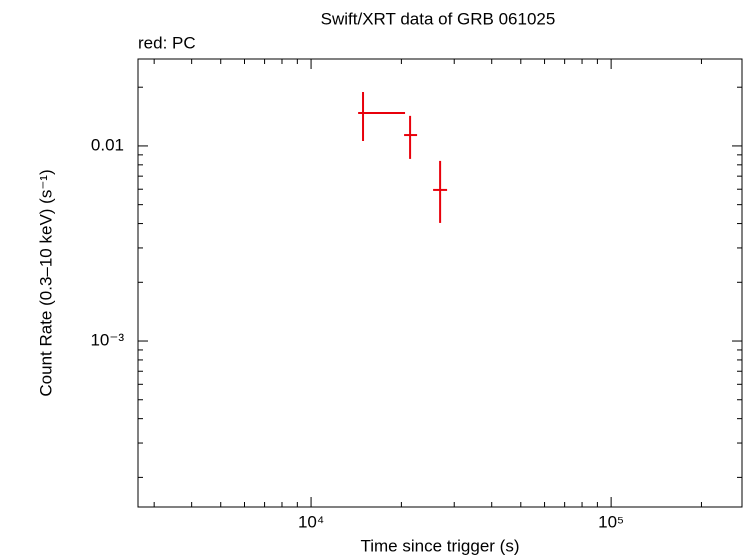  What do you see at coordinates (107, 340) in the screenshot?
I see `y-tick-label: 10⁻³` at bounding box center [107, 340].